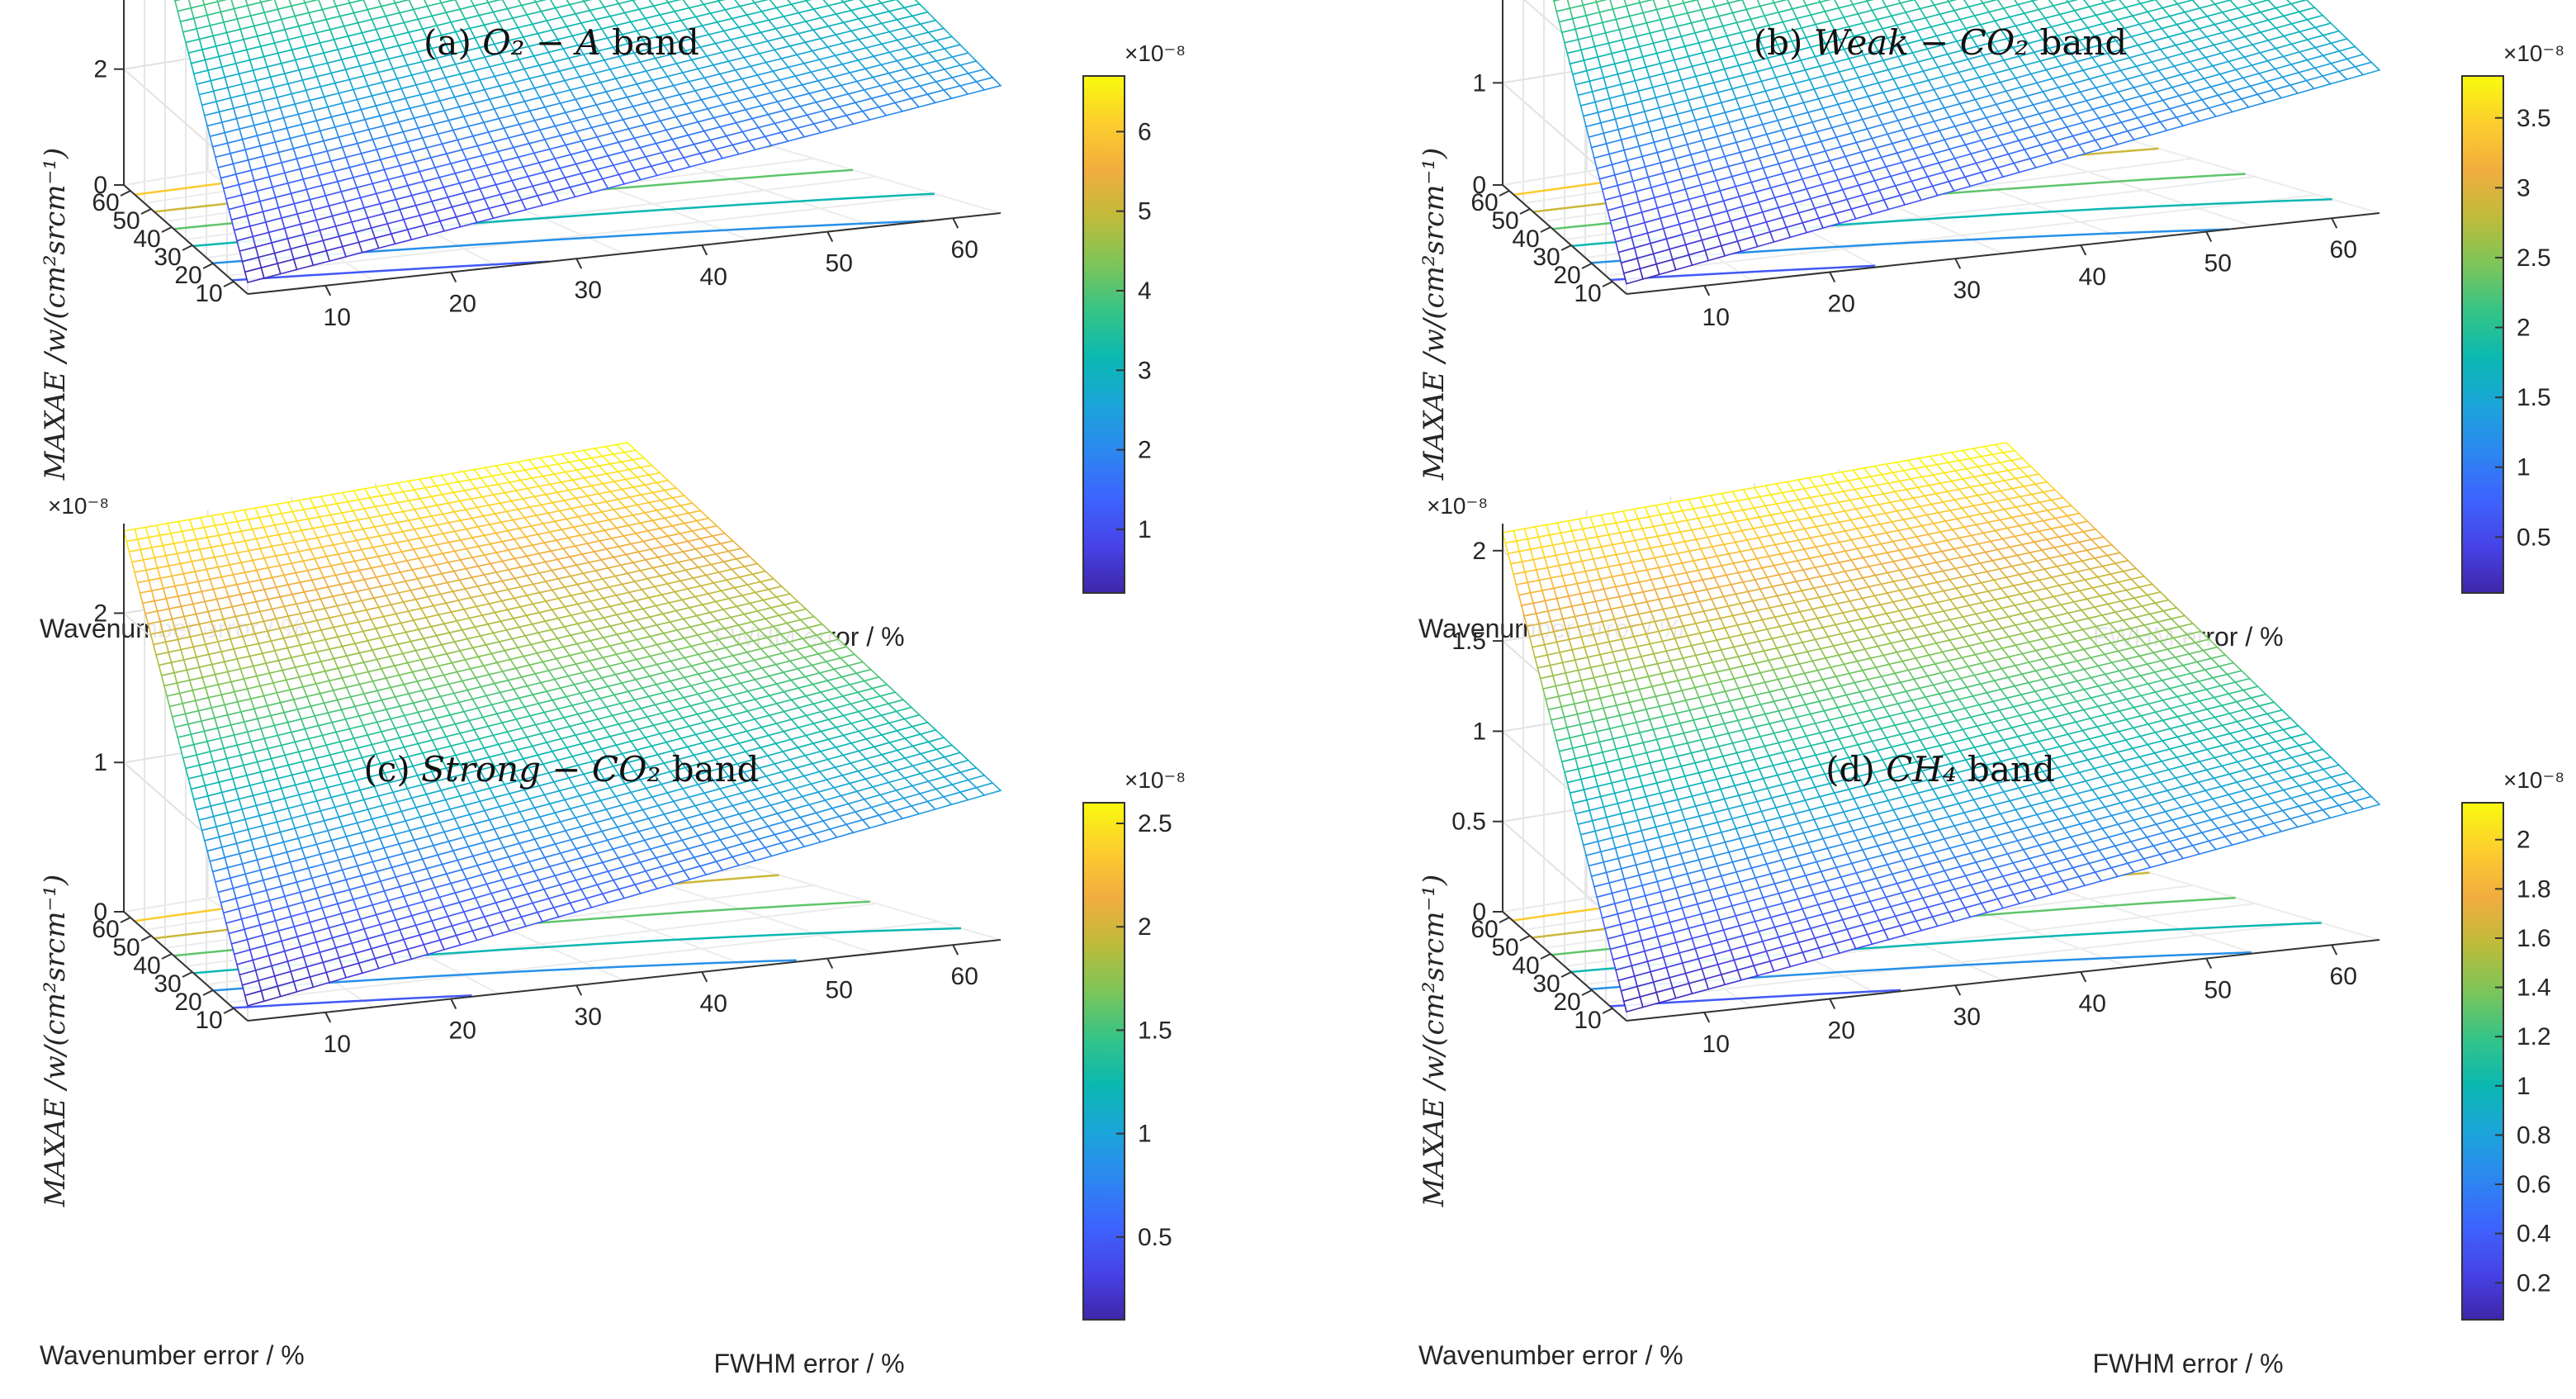 This screenshot has width=2576, height=1399. I want to click on panel-title: (a) O₂ − A band, so click(561, 43).